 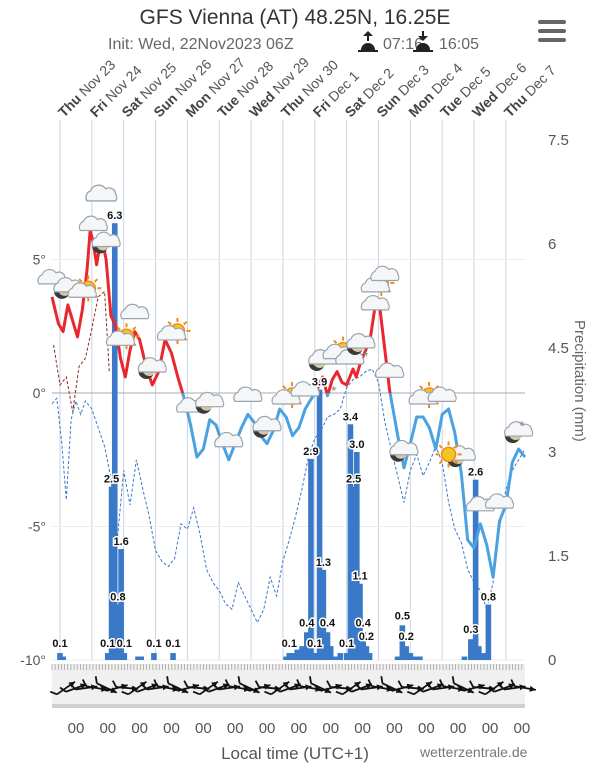 What do you see at coordinates (403, 44) in the screenshot?
I see `sunrise-time: 07:16` at bounding box center [403, 44].